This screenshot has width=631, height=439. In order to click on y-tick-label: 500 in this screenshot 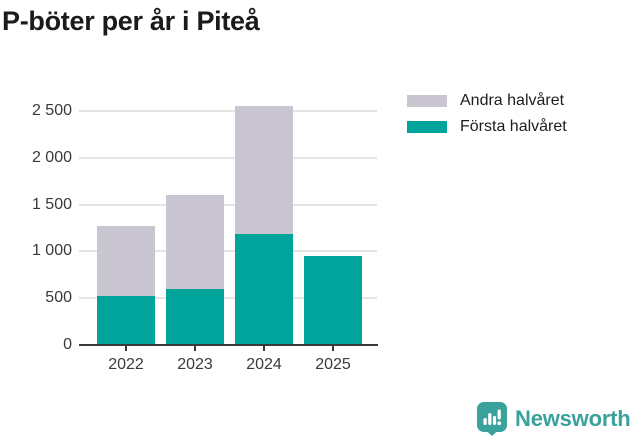, I will do `click(58, 298)`.